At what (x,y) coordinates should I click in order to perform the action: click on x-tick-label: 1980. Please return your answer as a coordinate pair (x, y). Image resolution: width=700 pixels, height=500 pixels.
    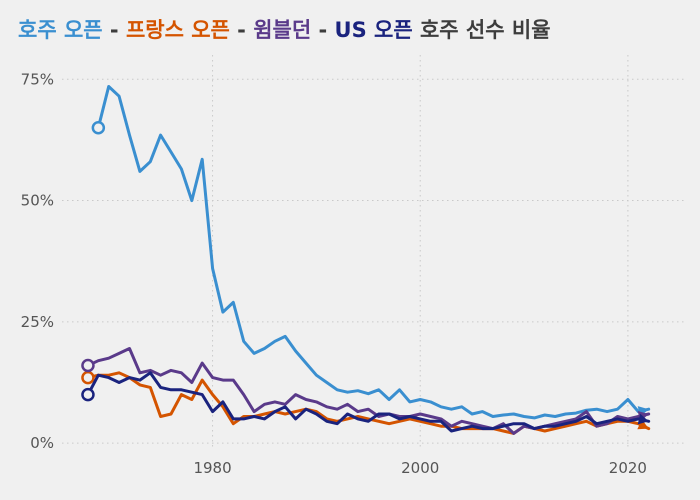
    Looking at the image, I should click on (212, 468).